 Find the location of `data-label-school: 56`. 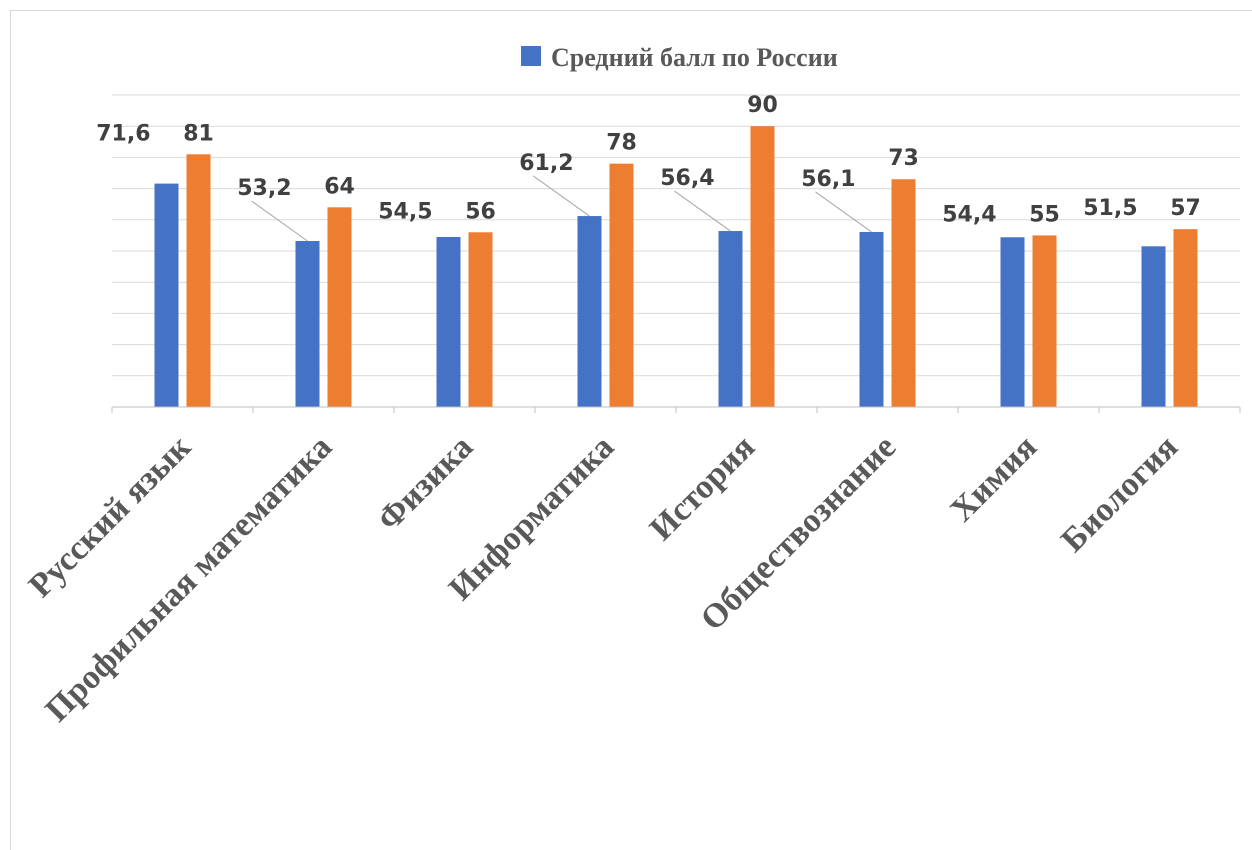

data-label-school: 56 is located at coordinates (480, 211).